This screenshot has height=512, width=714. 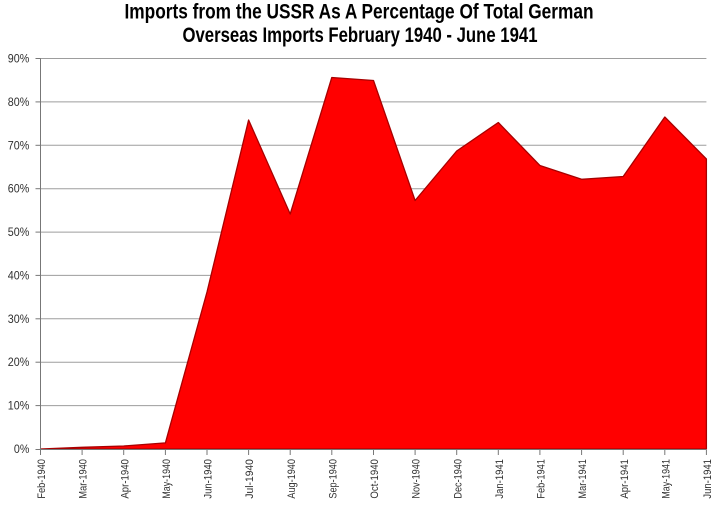 What do you see at coordinates (458, 479) in the screenshot?
I see `svg-text: Dec-1940` at bounding box center [458, 479].